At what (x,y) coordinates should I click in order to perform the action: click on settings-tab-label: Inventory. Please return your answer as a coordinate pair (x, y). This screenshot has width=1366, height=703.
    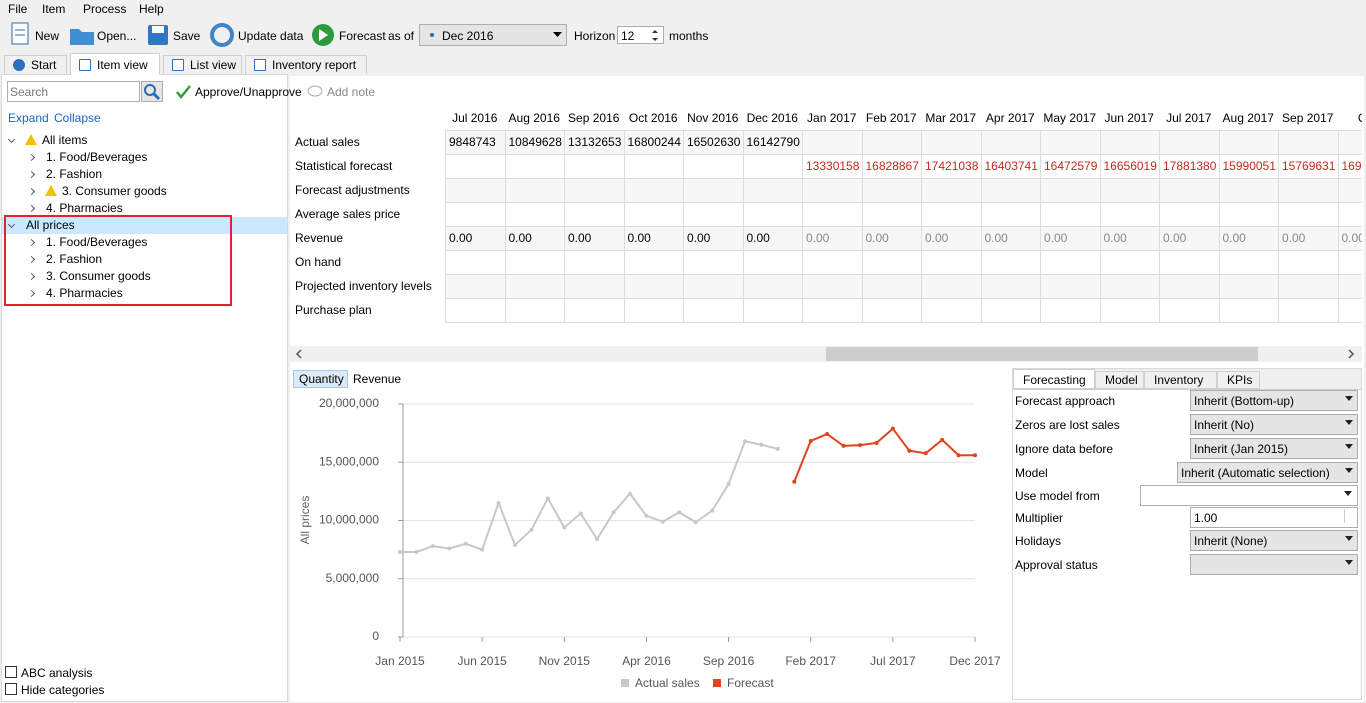
    Looking at the image, I should click on (1179, 380).